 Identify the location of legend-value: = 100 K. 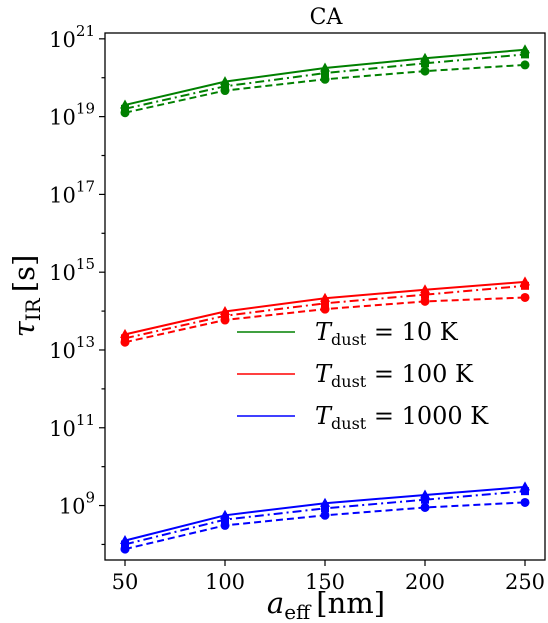
(420, 374).